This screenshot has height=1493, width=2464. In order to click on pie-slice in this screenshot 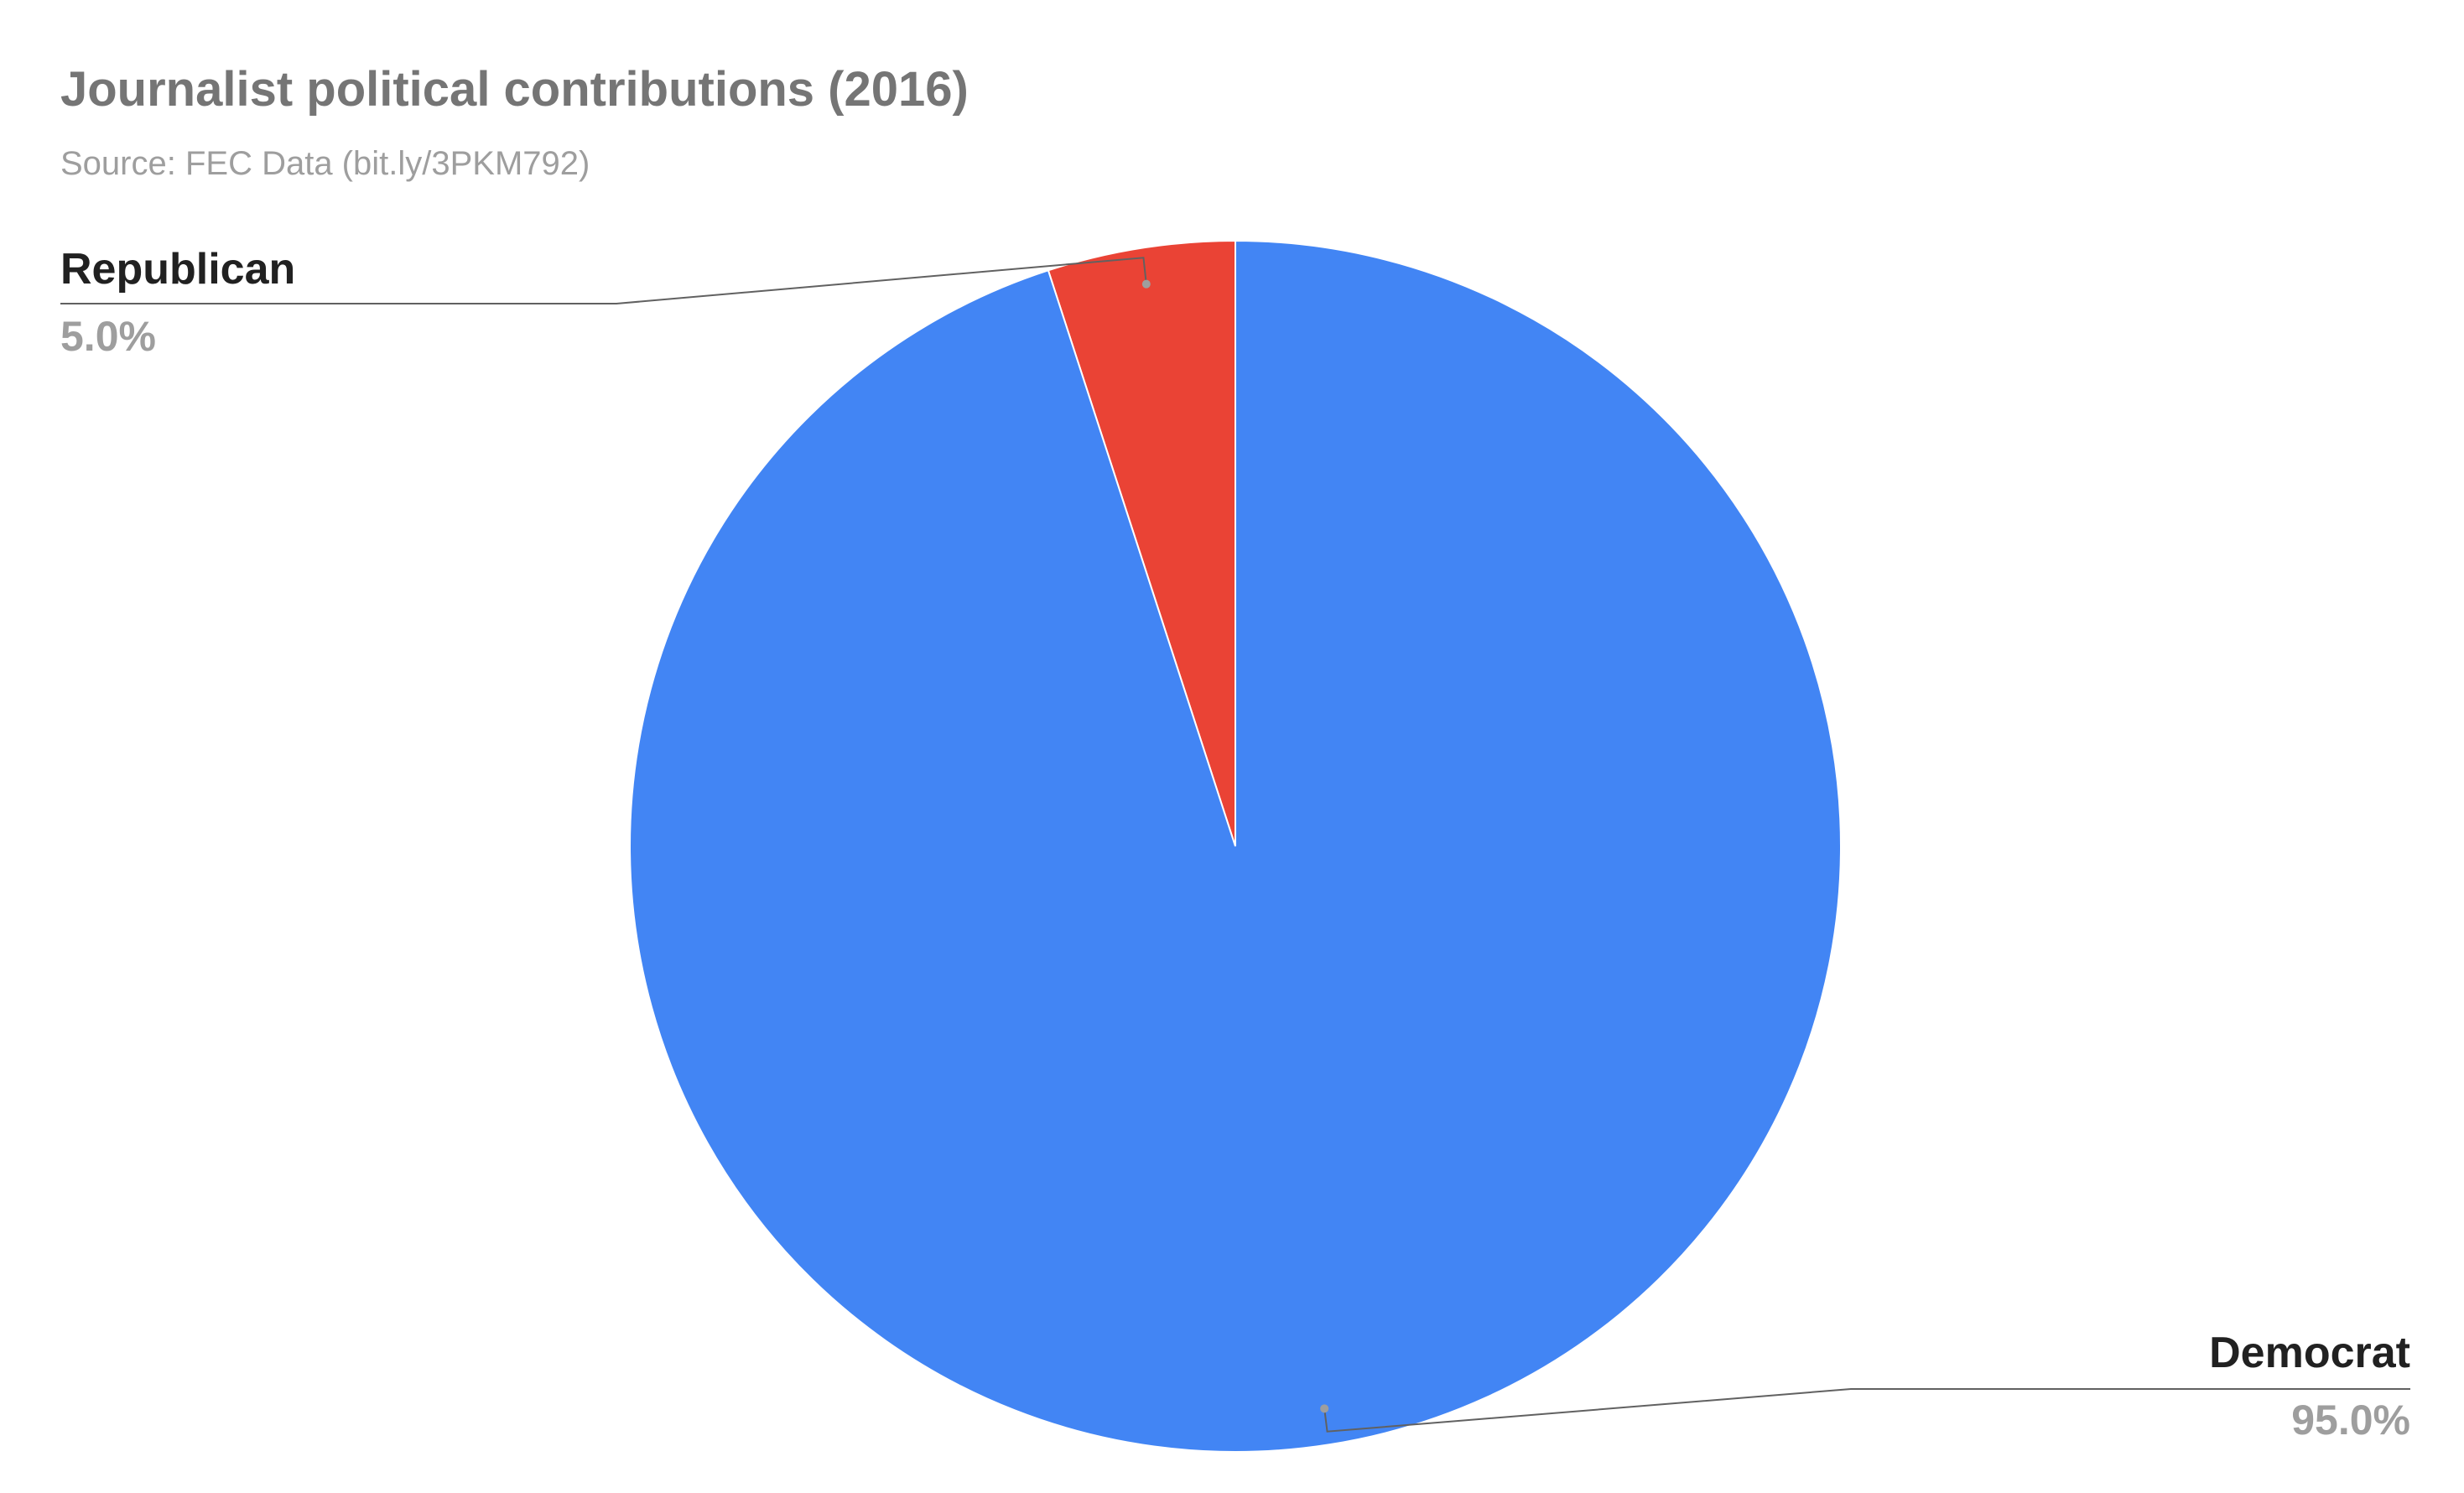, I will do `click(1141, 543)`.